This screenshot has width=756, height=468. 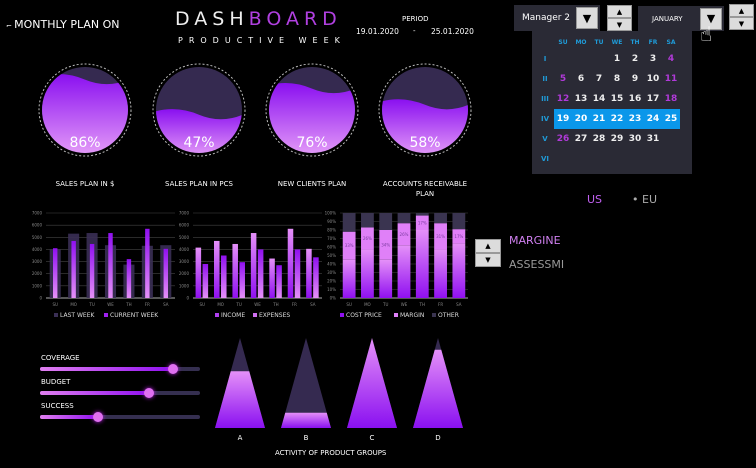 I want to click on calendar-day: 28, so click(x=599, y=139).